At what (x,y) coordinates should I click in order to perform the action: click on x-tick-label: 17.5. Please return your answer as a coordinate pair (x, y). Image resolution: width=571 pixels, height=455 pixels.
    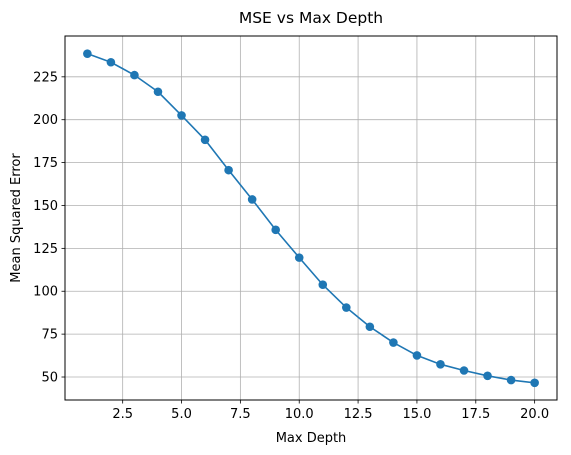
    Looking at the image, I should click on (475, 414).